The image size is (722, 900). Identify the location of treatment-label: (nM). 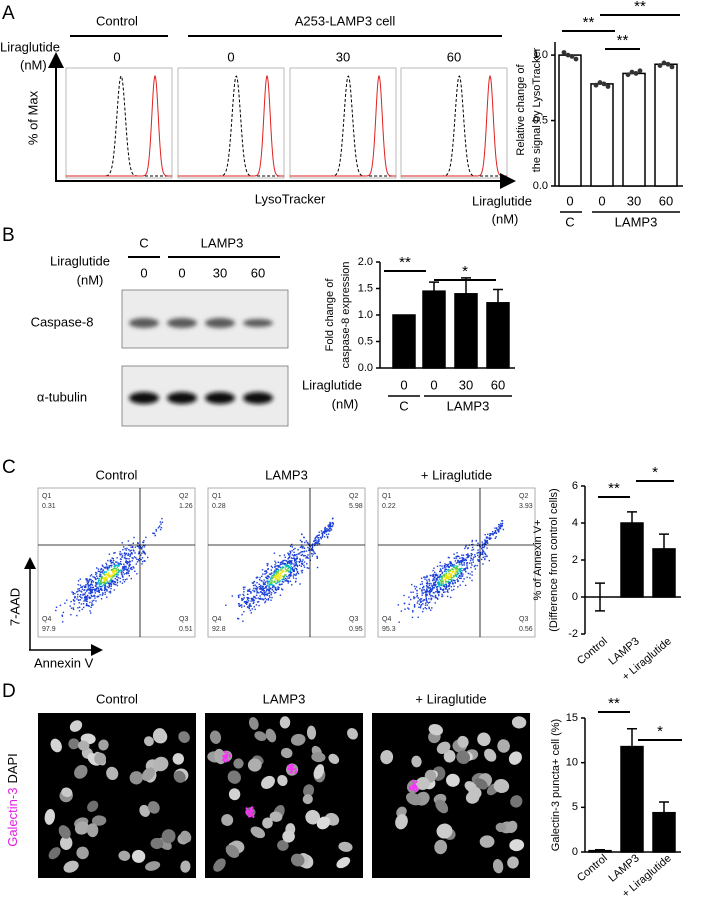
(90, 279).